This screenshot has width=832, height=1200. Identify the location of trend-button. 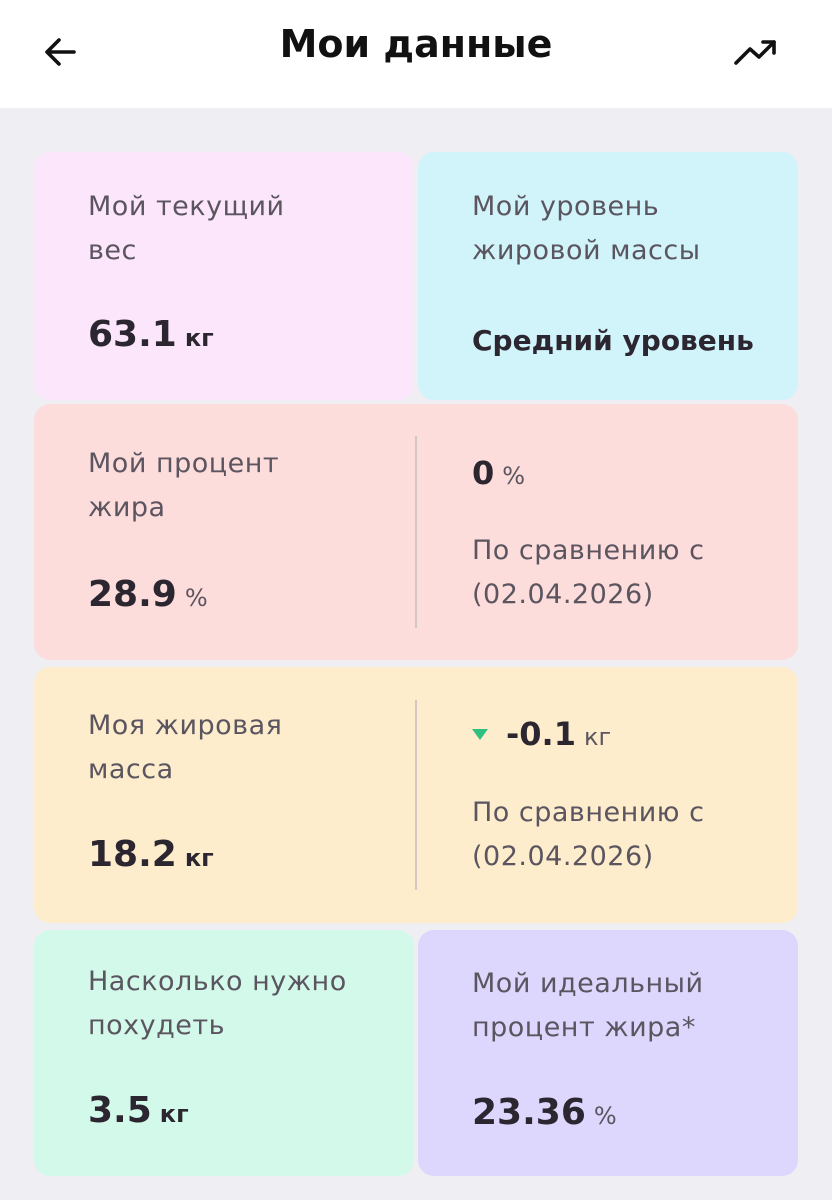
(756, 52).